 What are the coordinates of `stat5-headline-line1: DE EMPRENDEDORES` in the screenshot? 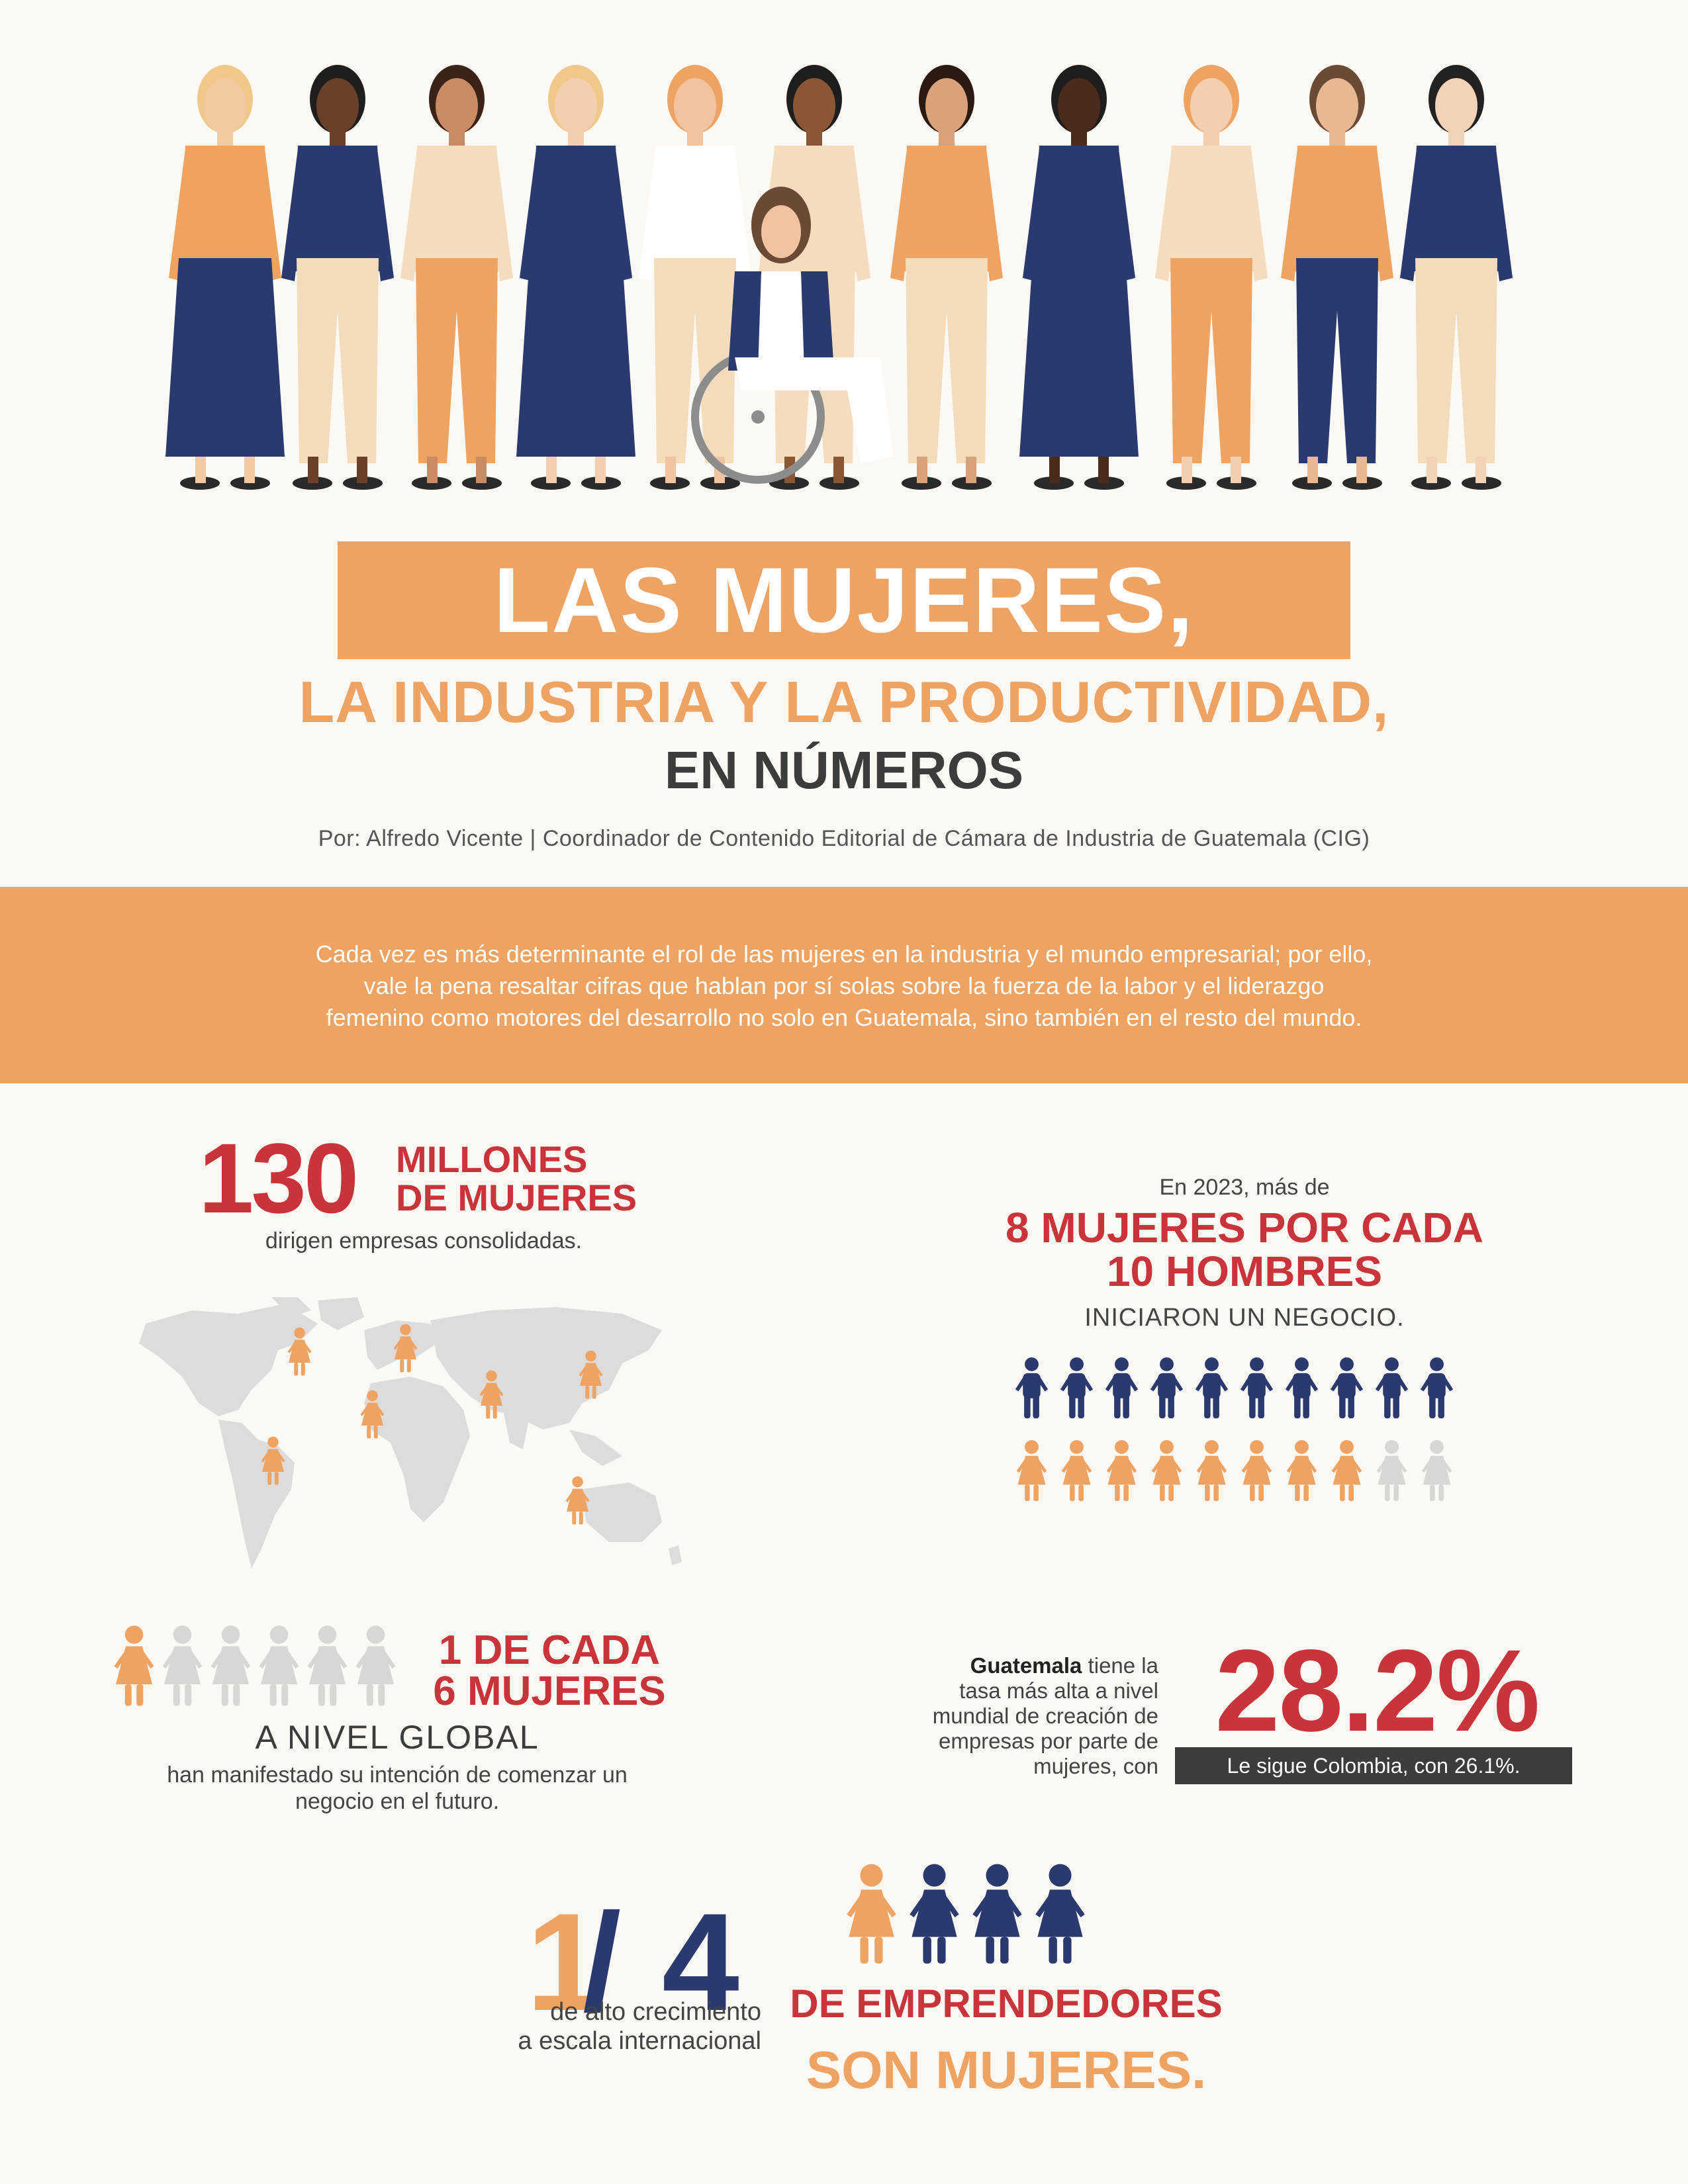 It's located at (1006, 2003).